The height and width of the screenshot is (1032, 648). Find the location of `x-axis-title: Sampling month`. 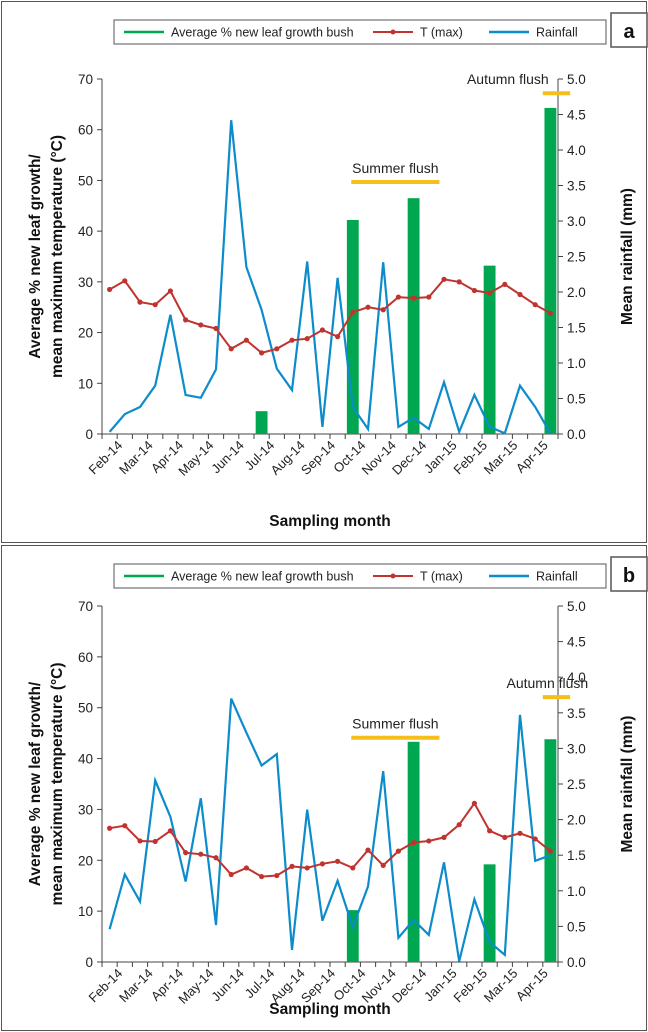

x-axis-title: Sampling month is located at coordinates (329, 1009).